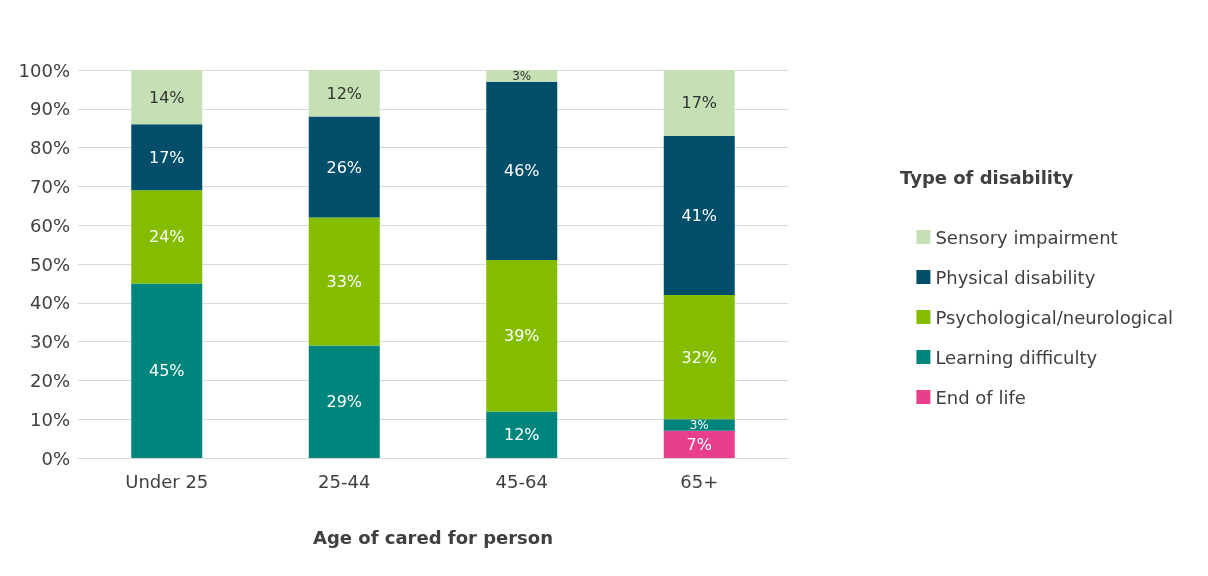 The width and height of the screenshot is (1208, 576). I want to click on y-tick-label: 90%, so click(49, 109).